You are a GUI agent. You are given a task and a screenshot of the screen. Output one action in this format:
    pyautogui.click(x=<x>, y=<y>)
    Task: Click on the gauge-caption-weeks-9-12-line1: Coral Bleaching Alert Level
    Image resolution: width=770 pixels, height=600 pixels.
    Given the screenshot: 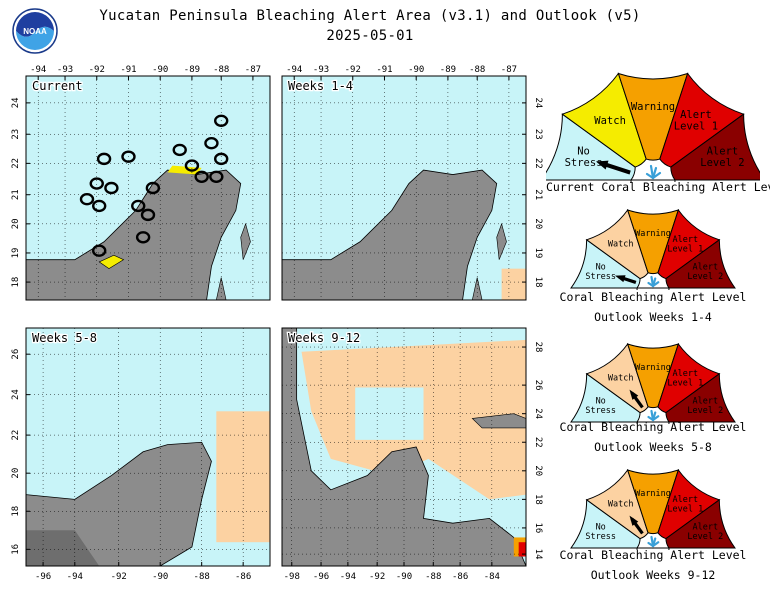 What is the action you would take?
    pyautogui.click(x=653, y=555)
    